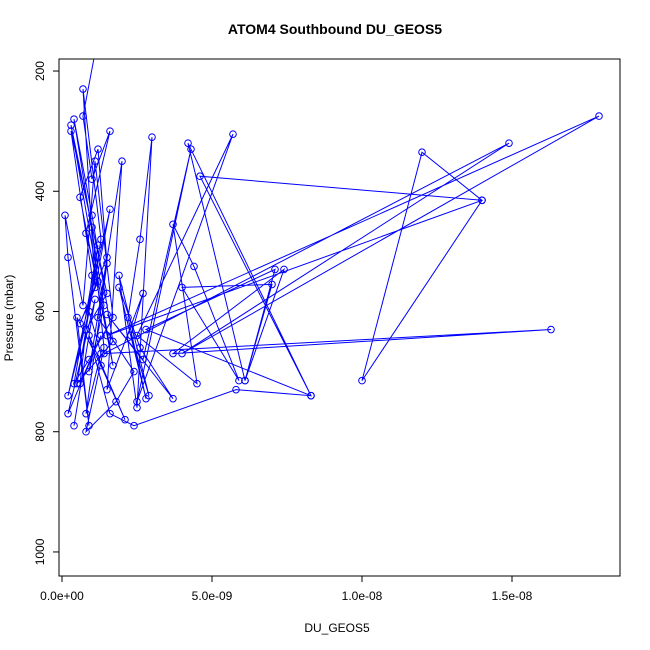 Image resolution: width=650 pixels, height=650 pixels. Describe the element at coordinates (512, 596) in the screenshot. I see `x-tick-label: 1.5e-08` at that location.